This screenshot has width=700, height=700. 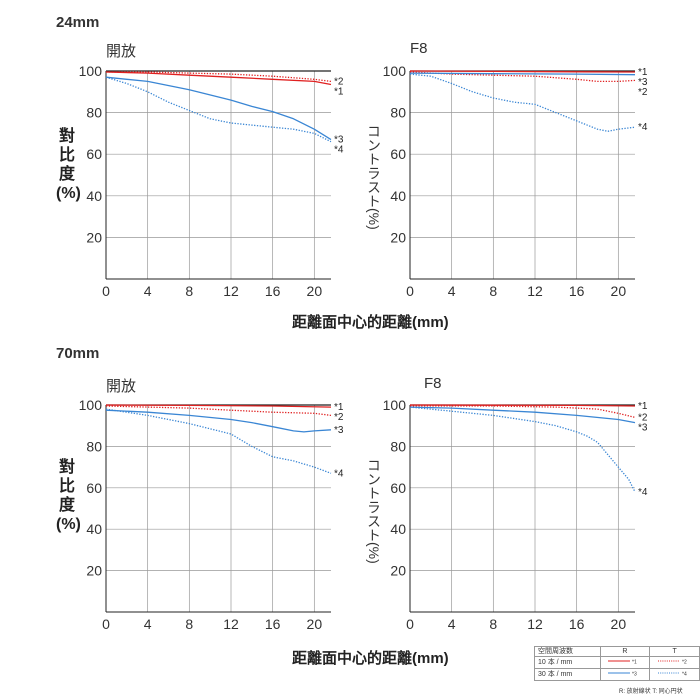 What do you see at coordinates (625, 662) in the screenshot?
I see `legend-r-10-sample: *1` at bounding box center [625, 662].